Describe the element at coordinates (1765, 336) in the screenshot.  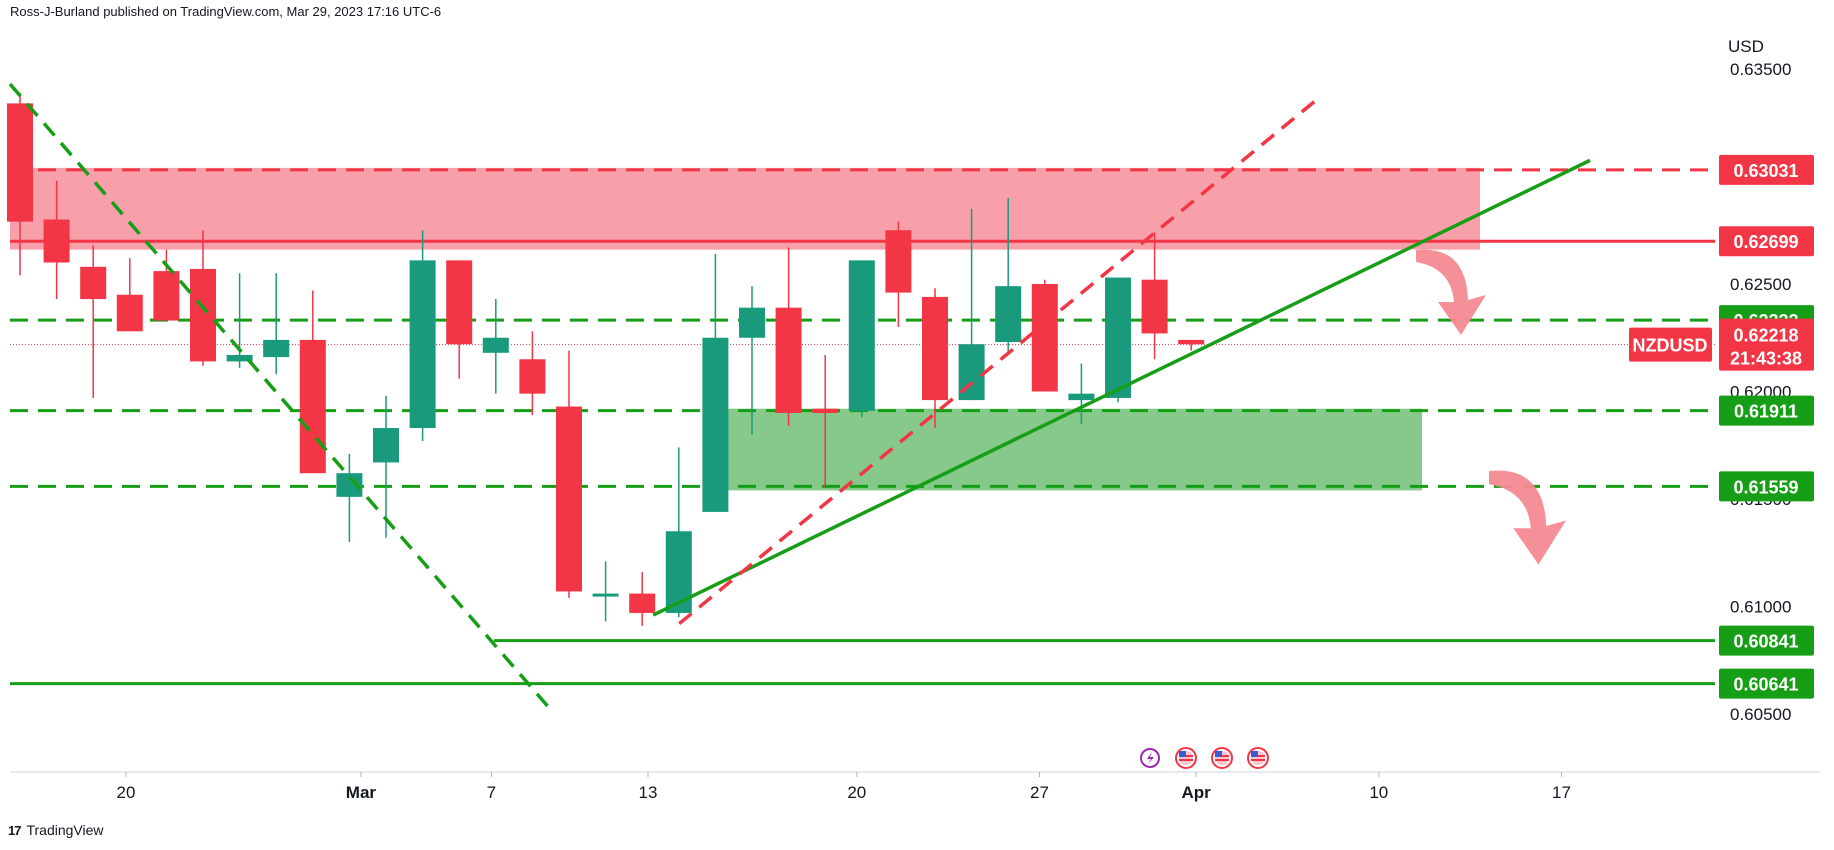
I see `last-price-label: 0.62218` at that location.